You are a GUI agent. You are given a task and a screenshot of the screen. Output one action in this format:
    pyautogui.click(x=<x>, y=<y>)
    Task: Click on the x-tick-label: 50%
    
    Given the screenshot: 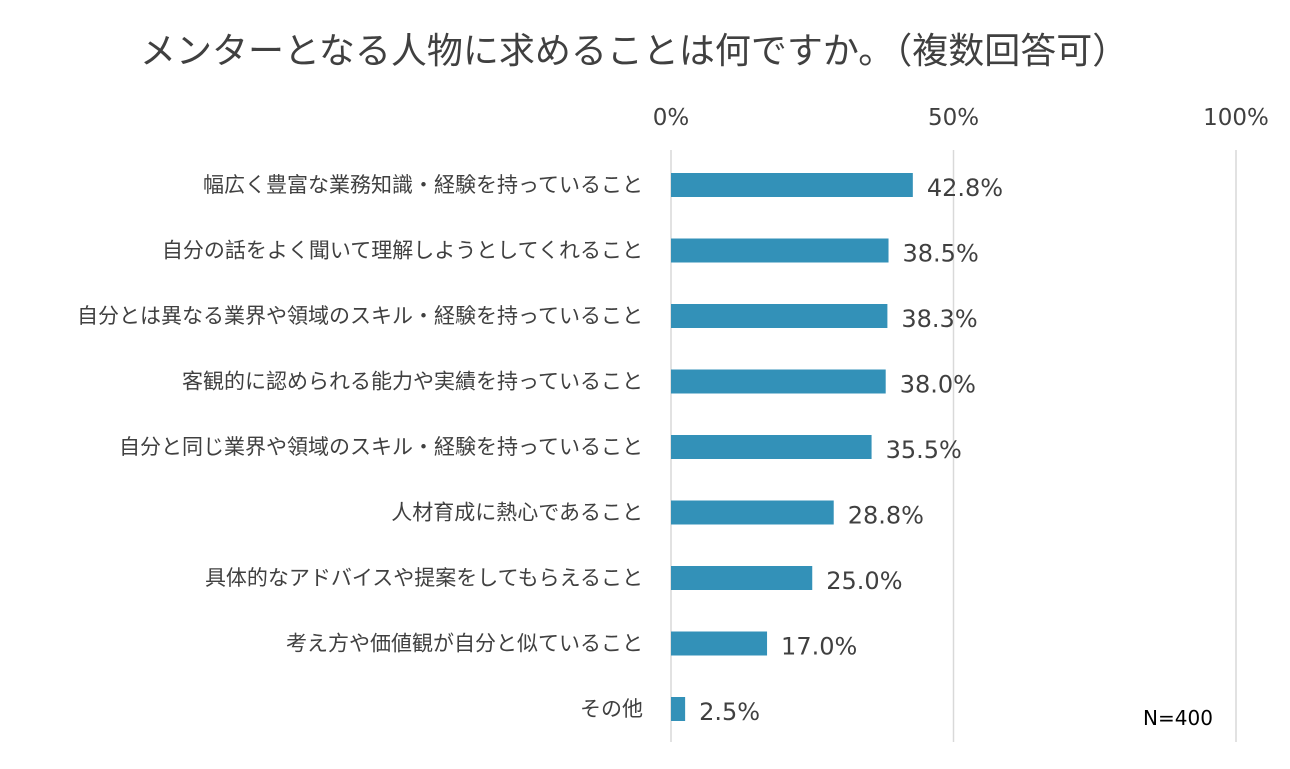 What is the action you would take?
    pyautogui.click(x=953, y=118)
    